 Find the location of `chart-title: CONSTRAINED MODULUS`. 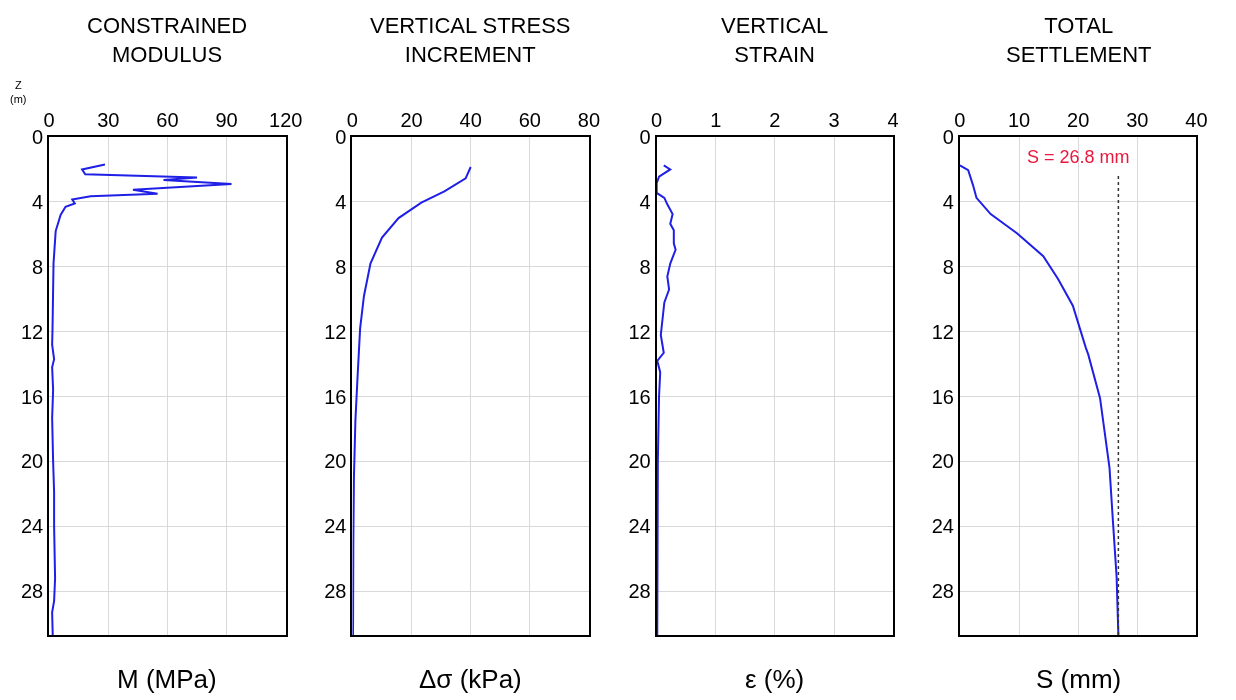

chart-title: CONSTRAINED MODULUS is located at coordinates (167, 40).